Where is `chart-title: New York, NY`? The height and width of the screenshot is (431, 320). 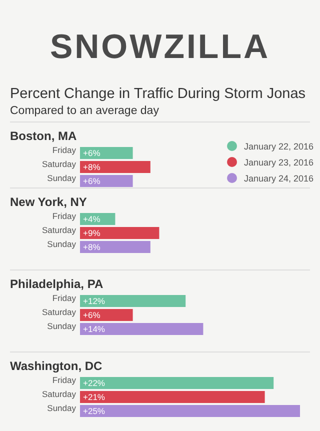 chart-title: New York, NY is located at coordinates (48, 202).